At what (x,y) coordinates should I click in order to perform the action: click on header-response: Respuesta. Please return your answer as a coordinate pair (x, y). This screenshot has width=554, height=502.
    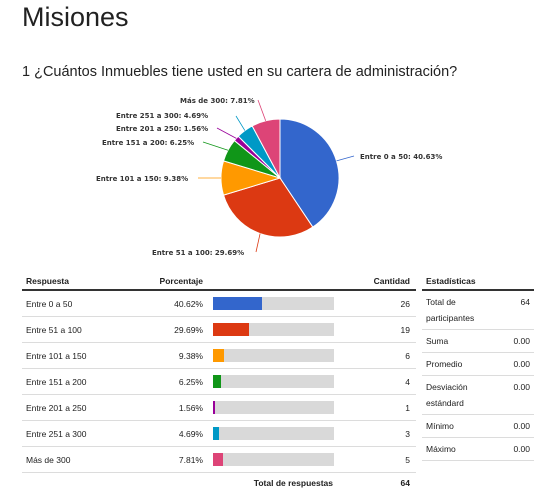
    Looking at the image, I should click on (84, 281).